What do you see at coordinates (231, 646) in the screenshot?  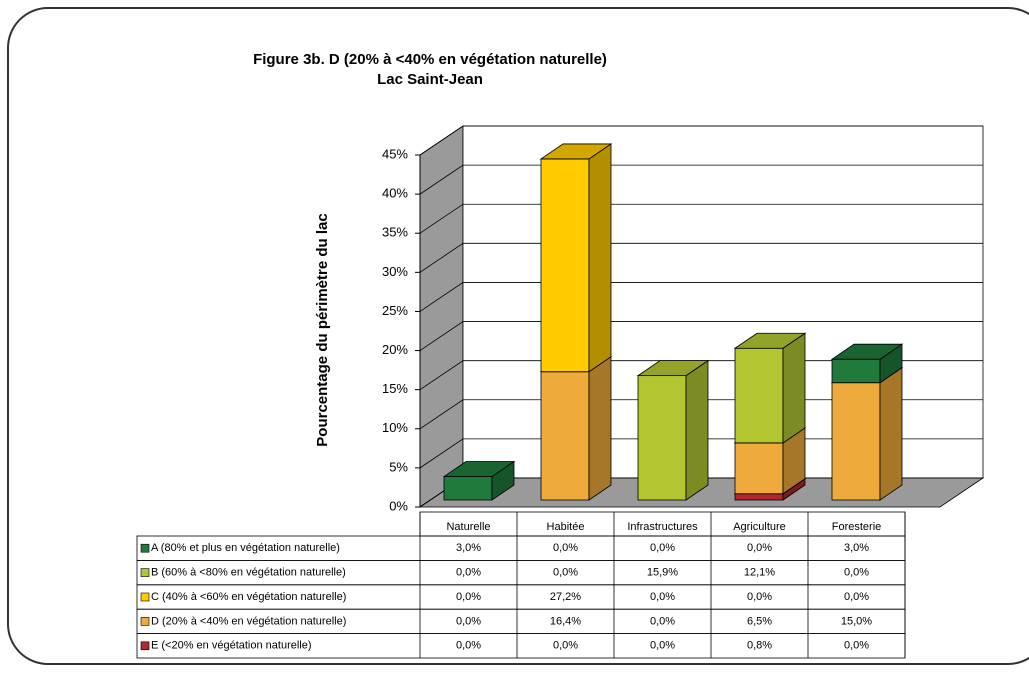 I see `legend-label: E (<20% en végétation naturelle)` at bounding box center [231, 646].